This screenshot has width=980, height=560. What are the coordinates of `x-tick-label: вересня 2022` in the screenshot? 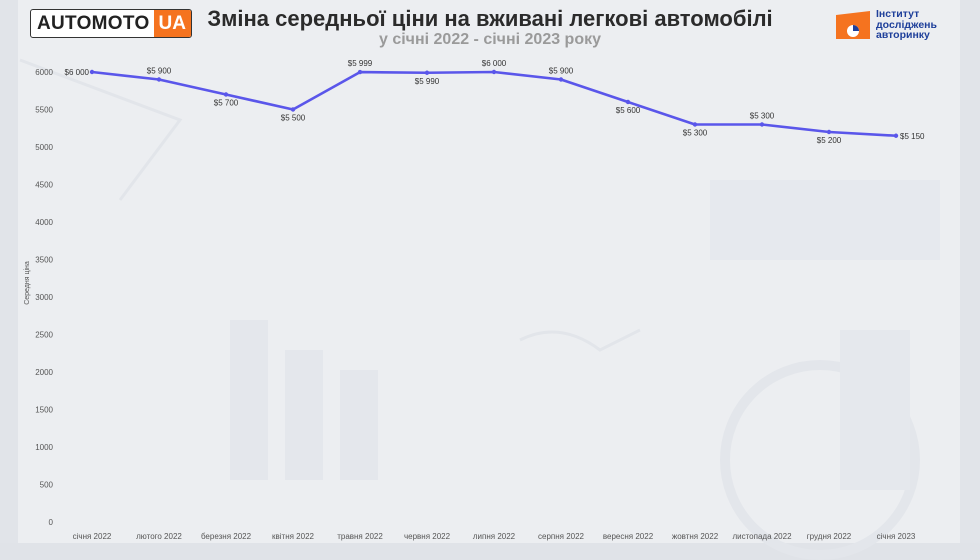 It's located at (628, 536).